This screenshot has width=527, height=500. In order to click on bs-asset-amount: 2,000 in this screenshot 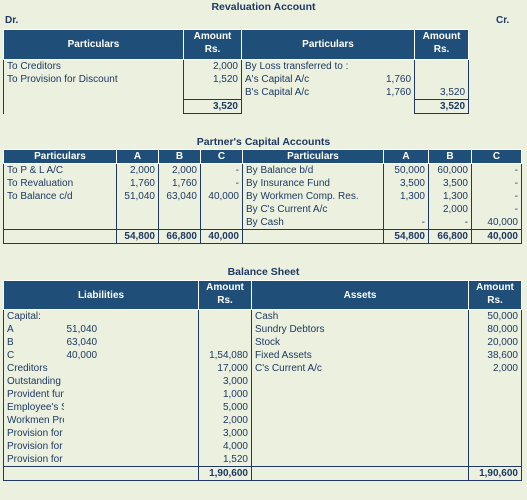, I will do `click(495, 368)`.